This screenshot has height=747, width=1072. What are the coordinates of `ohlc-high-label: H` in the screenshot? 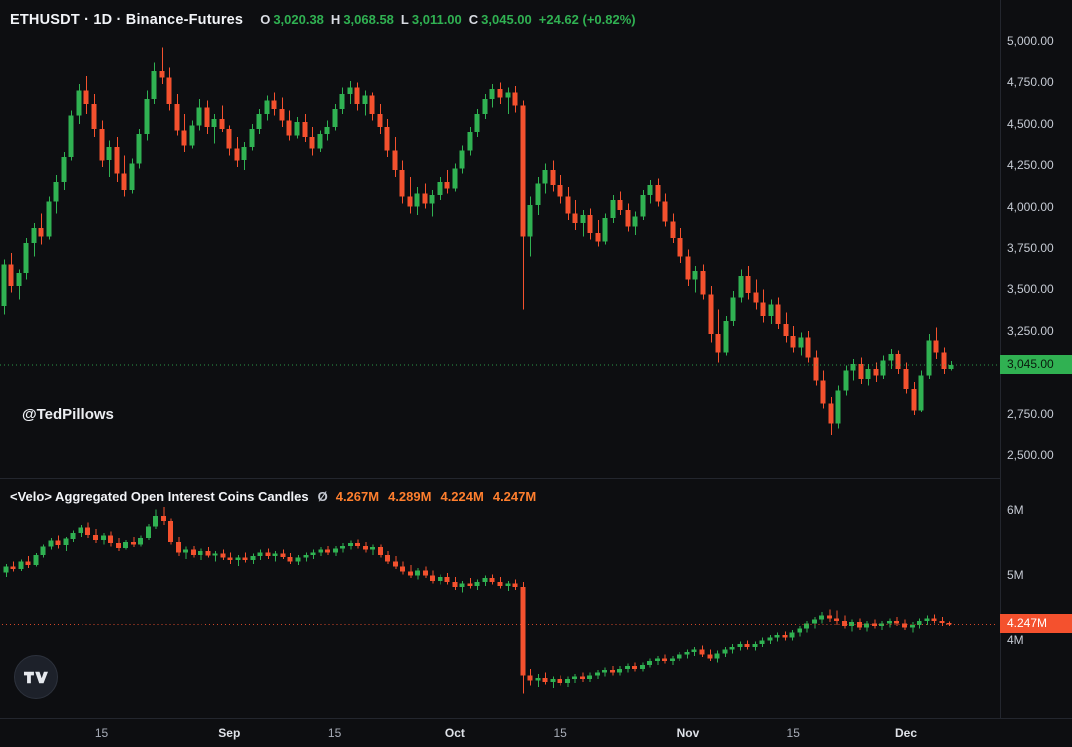 It's located at (335, 19).